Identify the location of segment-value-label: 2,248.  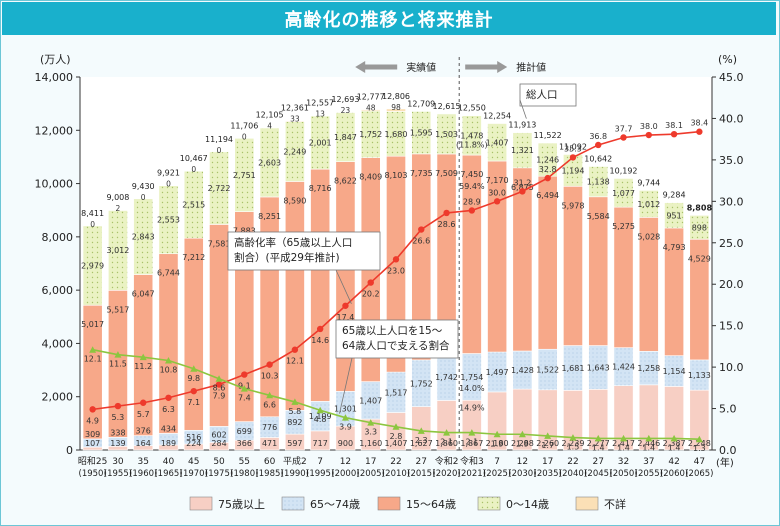
(699, 443).